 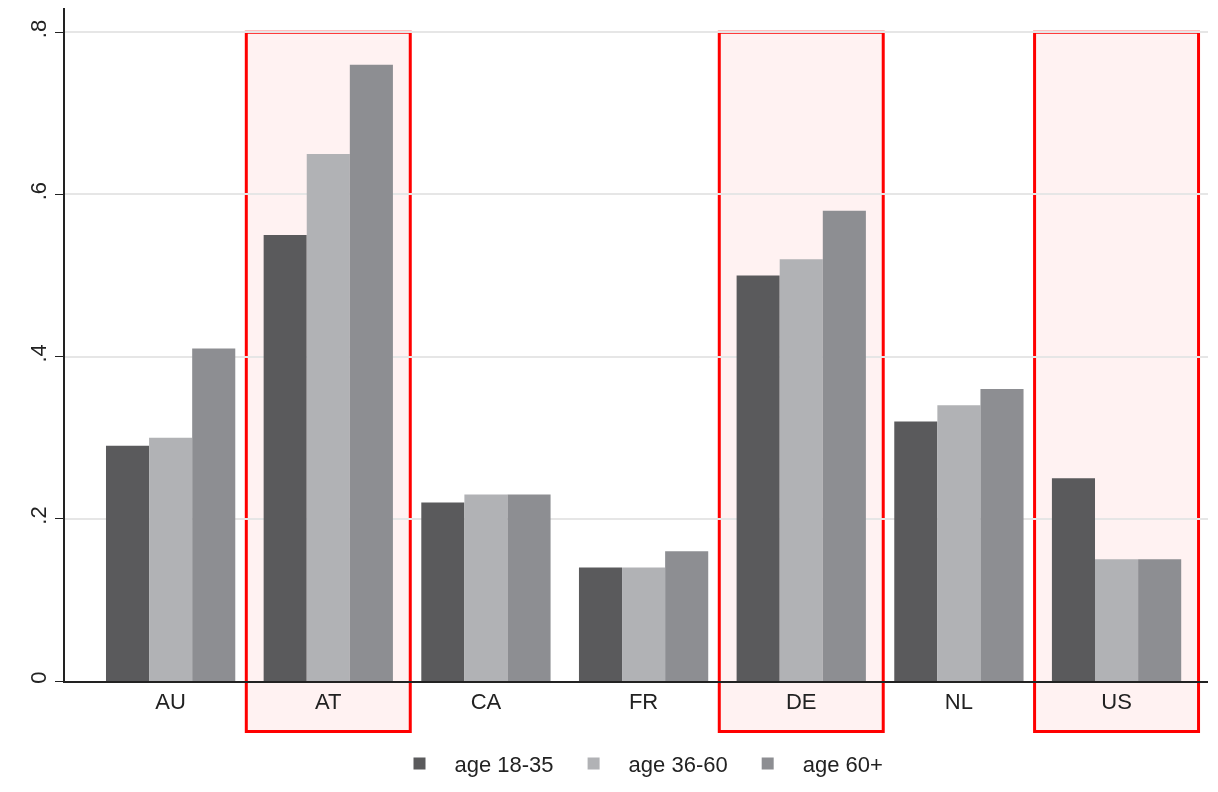 I want to click on y-tick-label: .4, so click(x=39, y=353).